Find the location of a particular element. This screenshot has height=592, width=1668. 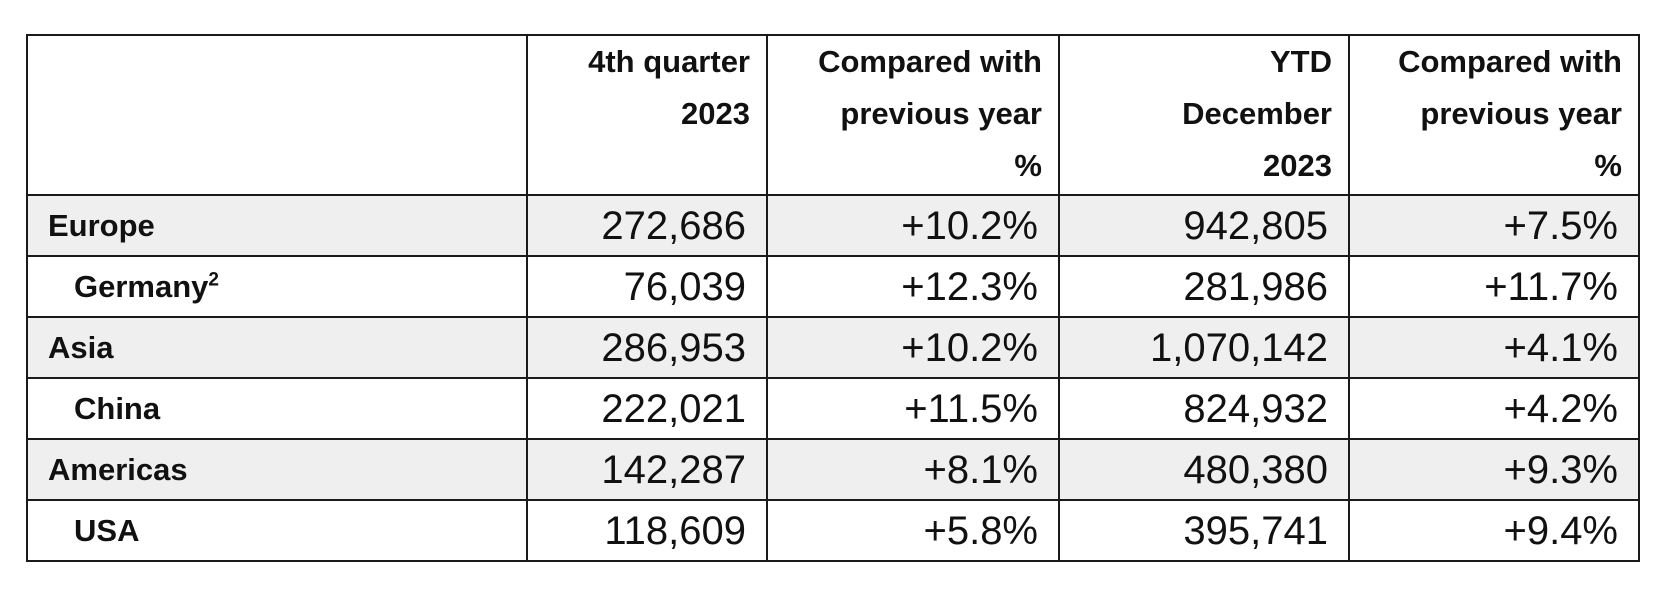

q4-cell: 76,039 is located at coordinates (647, 286).